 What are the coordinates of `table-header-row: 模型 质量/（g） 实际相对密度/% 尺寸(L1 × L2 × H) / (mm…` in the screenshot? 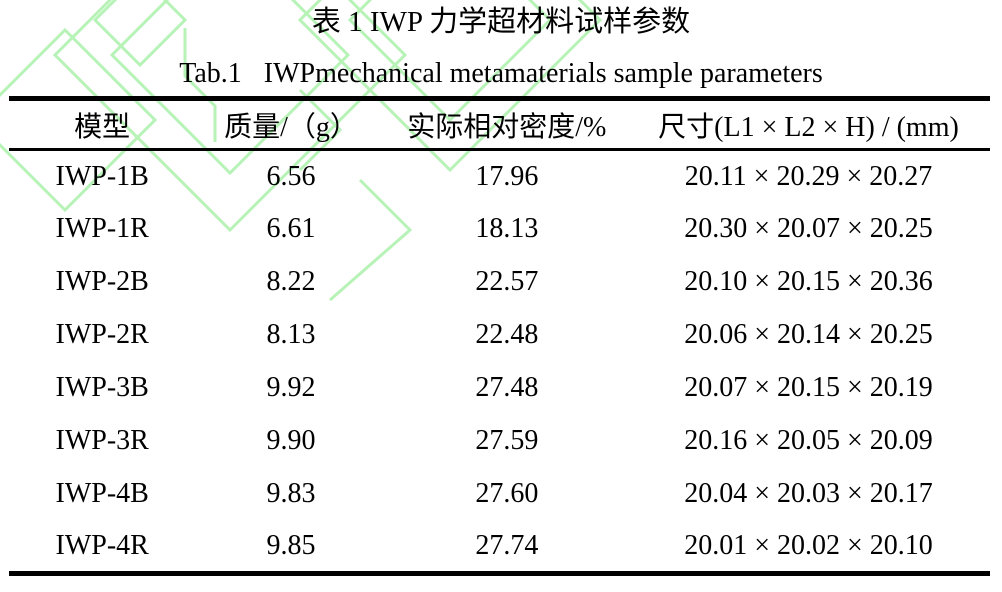 It's located at (499, 124).